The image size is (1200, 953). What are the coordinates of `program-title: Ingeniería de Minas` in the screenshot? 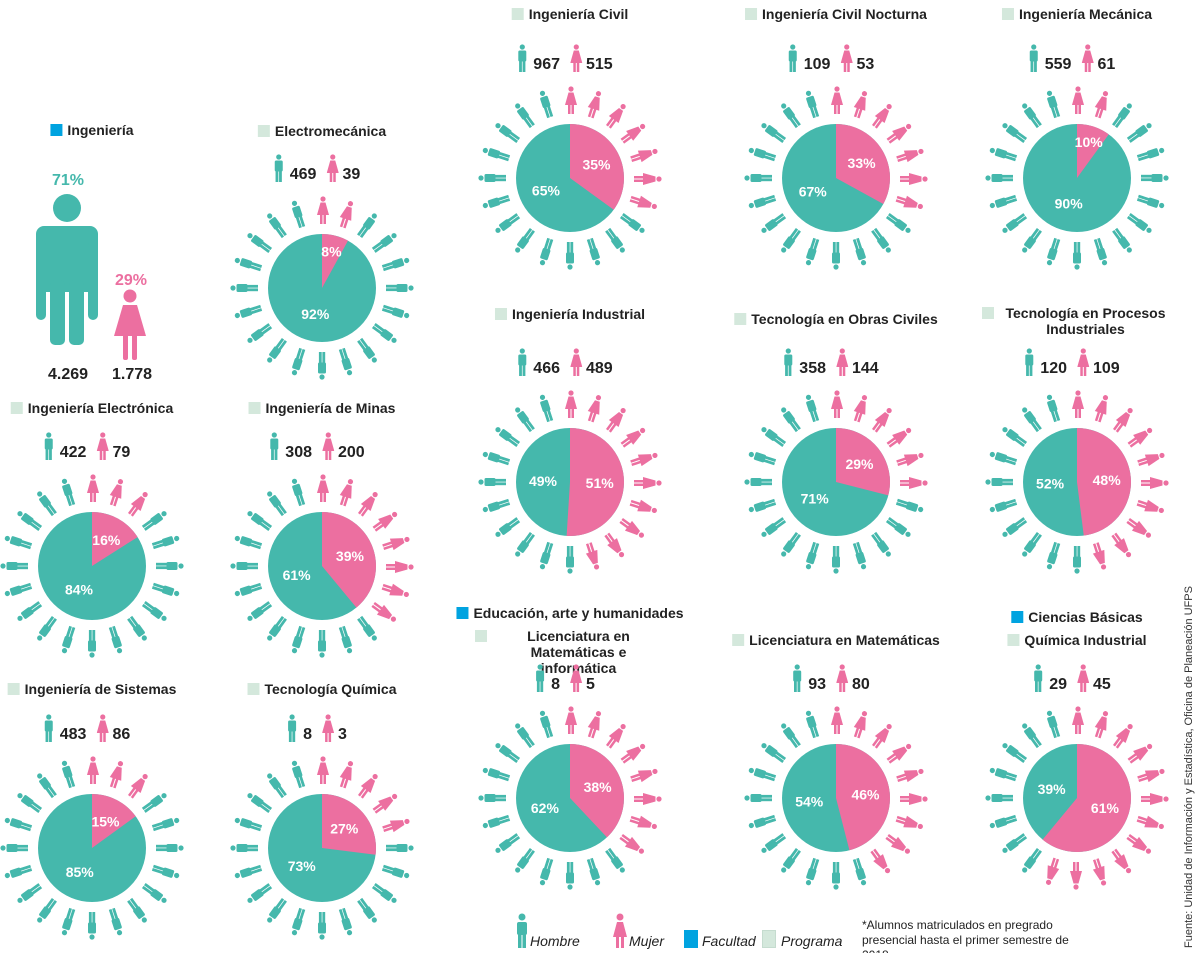 It's located at (321, 408).